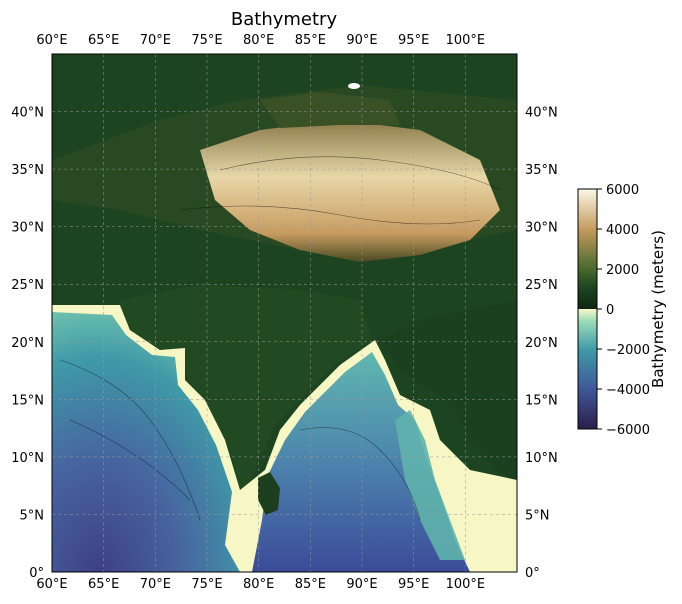 The image size is (682, 604). What do you see at coordinates (103, 584) in the screenshot?
I see `lon-tick-label-bottom: 65°E` at bounding box center [103, 584].